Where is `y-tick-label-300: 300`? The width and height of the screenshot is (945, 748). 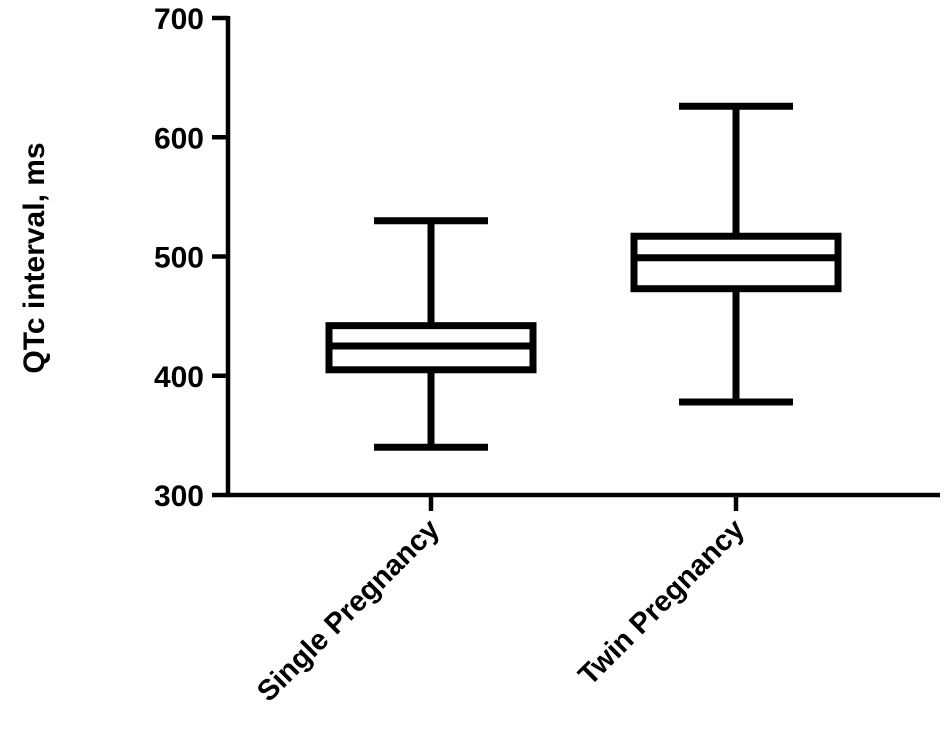 y-tick-label-300: 300 is located at coordinates (179, 496).